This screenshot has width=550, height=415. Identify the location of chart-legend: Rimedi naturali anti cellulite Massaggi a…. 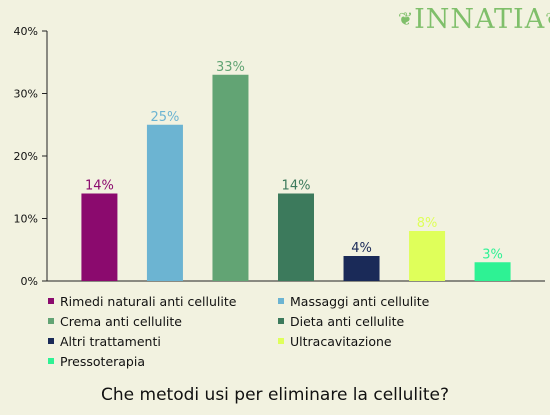
(268, 331).